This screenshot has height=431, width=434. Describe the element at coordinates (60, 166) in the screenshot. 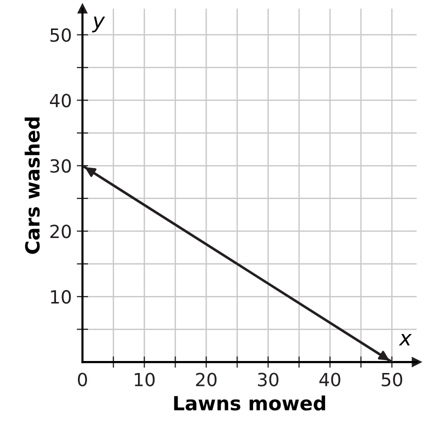

I see `y-tick-label: 30` at that location.